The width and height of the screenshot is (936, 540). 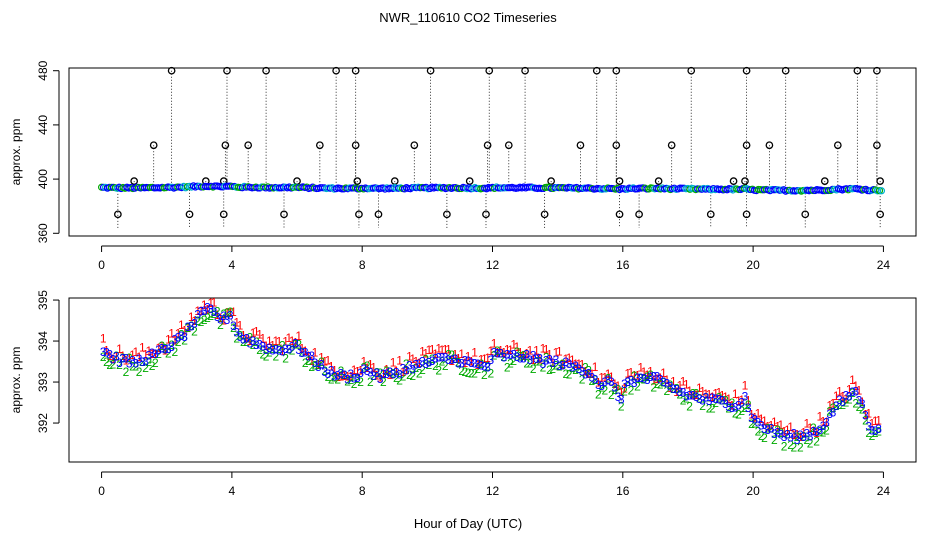 What do you see at coordinates (16, 380) in the screenshot?
I see `panel2-y-axis-label: approx. ppm` at bounding box center [16, 380].